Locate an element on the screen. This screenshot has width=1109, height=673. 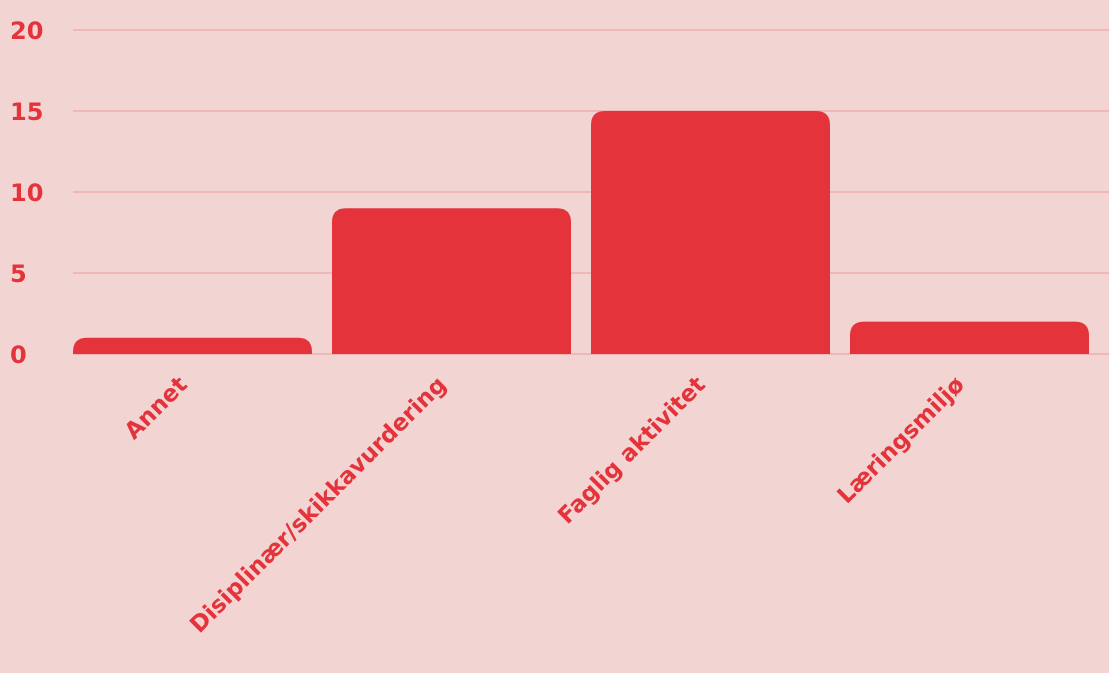
bar-annet is located at coordinates (192, 345).